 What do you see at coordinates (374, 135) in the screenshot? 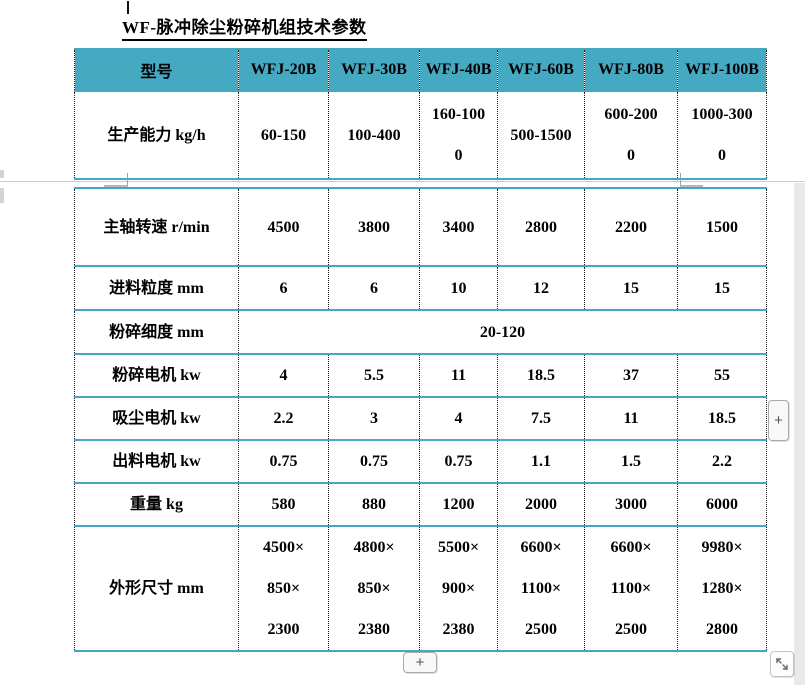
I see `value-cell: 100-400` at bounding box center [374, 135].